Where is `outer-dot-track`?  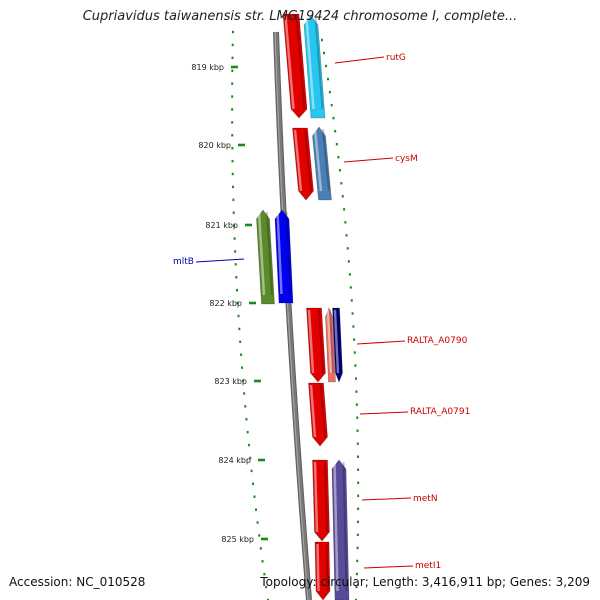
outer-dot-track is located at coordinates (340, 319).